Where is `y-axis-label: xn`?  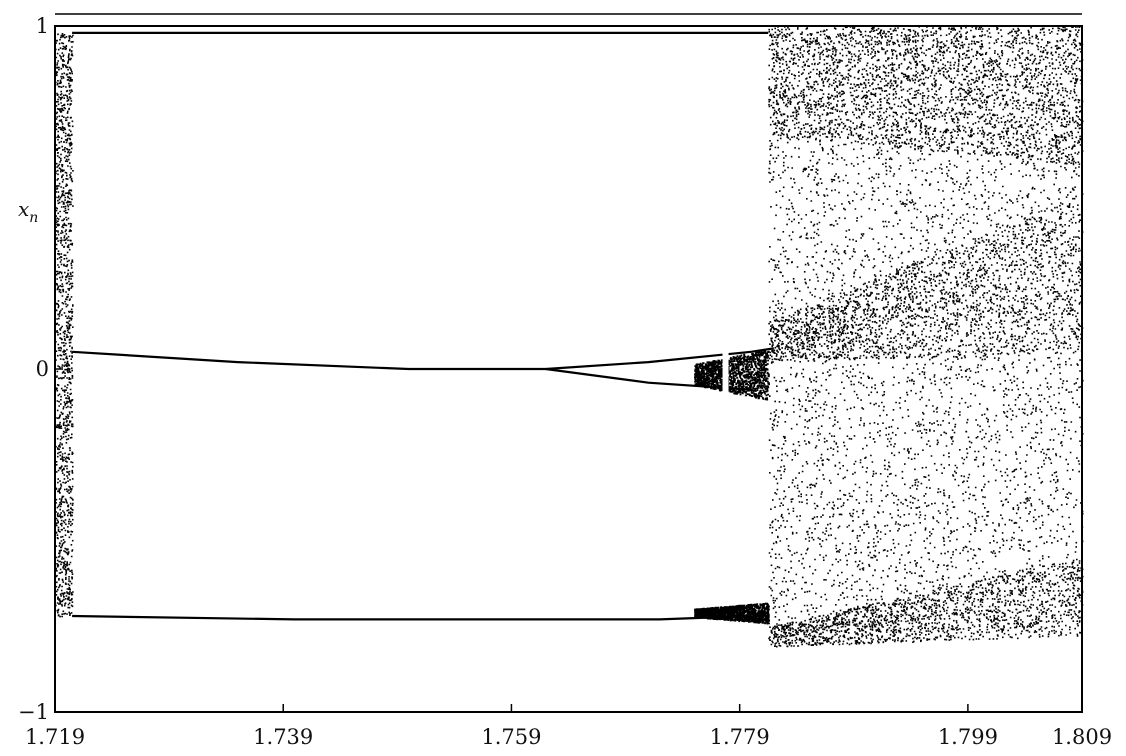 y-axis-label: xn is located at coordinates (28, 211).